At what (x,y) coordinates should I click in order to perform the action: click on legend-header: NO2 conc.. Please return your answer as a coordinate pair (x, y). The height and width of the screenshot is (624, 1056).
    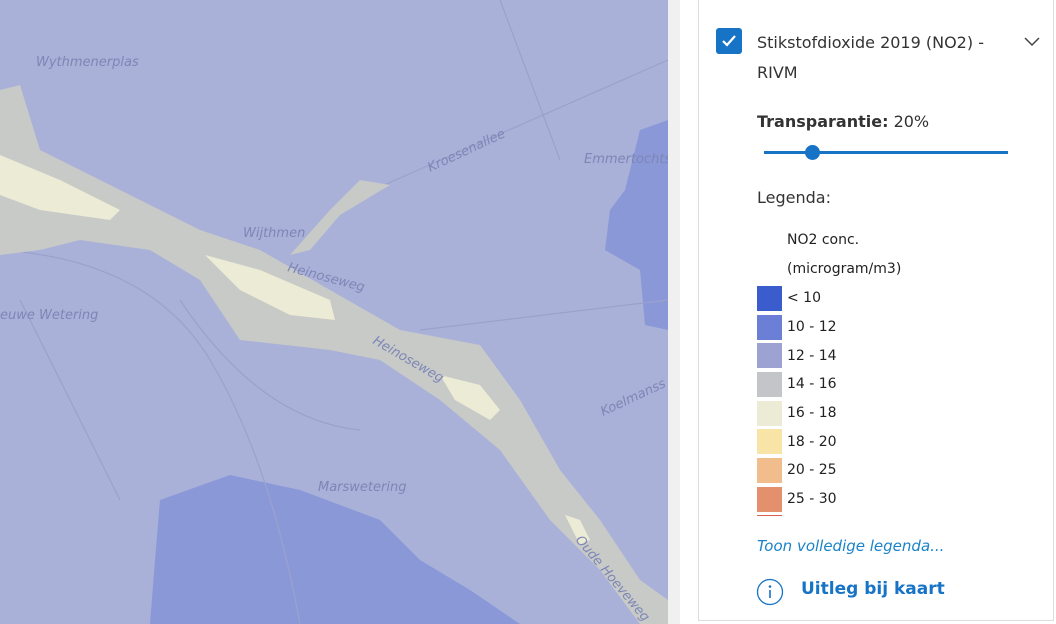
    Looking at the image, I should click on (823, 240).